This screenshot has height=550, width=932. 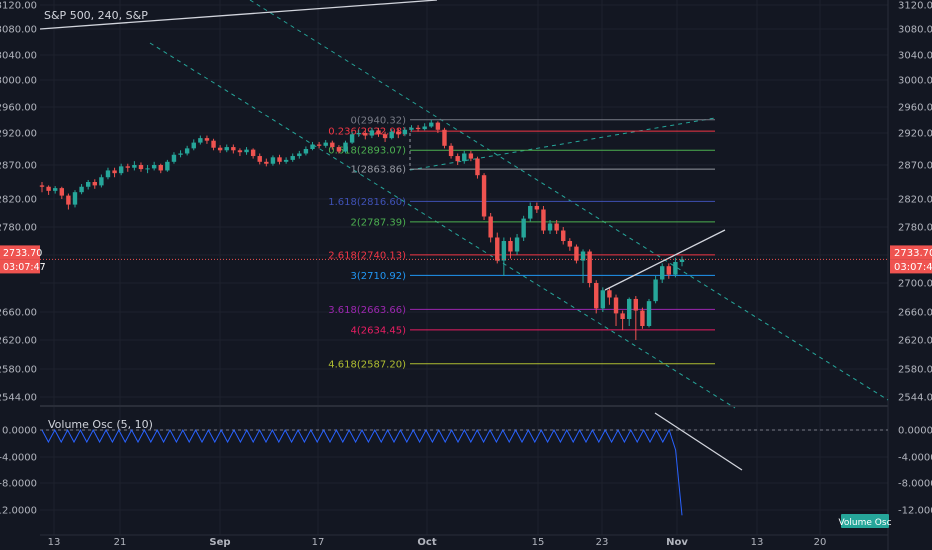 I want to click on volume-oscillator-pane, so click(x=464, y=472).